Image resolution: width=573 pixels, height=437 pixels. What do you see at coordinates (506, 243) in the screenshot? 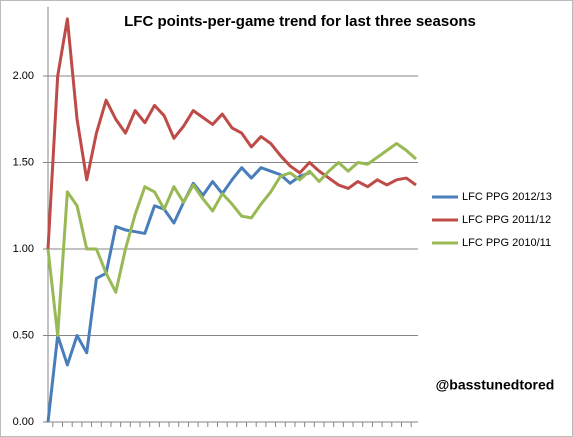
I see `legend-label: LFC PPG 2010/11` at bounding box center [506, 243].